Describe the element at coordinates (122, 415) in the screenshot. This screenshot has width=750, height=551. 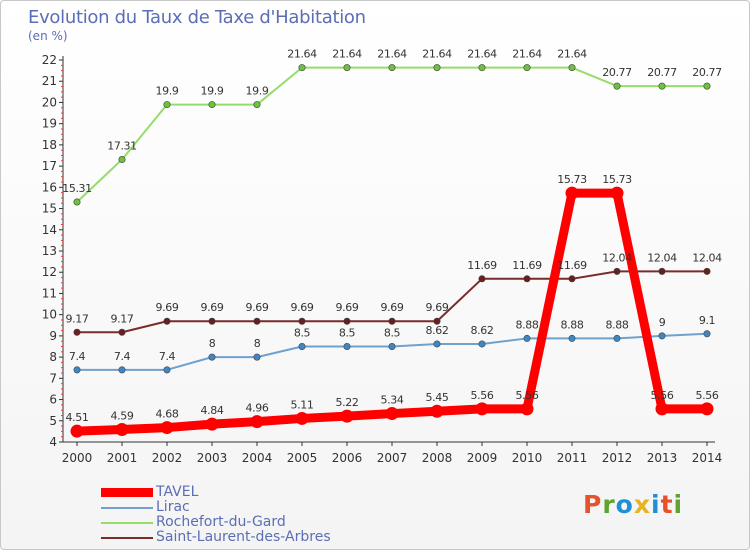
I see `data-label: 4.59` at that location.